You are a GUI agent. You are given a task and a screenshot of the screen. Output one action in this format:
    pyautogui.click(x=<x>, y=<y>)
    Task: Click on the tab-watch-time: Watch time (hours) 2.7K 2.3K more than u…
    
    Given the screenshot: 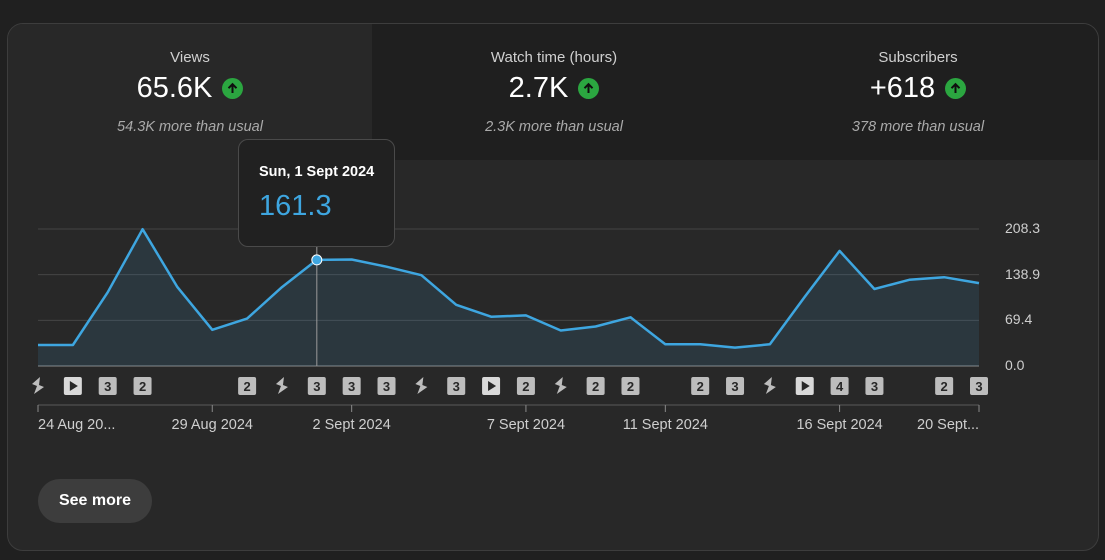 What is the action you would take?
    pyautogui.click(x=554, y=92)
    